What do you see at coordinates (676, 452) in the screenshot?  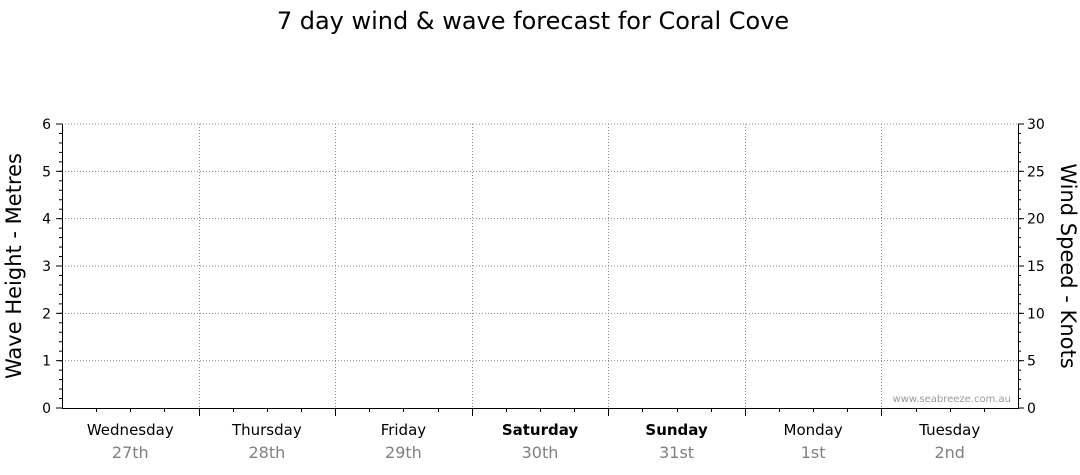 I see `x-label-date: 31st` at bounding box center [676, 452].